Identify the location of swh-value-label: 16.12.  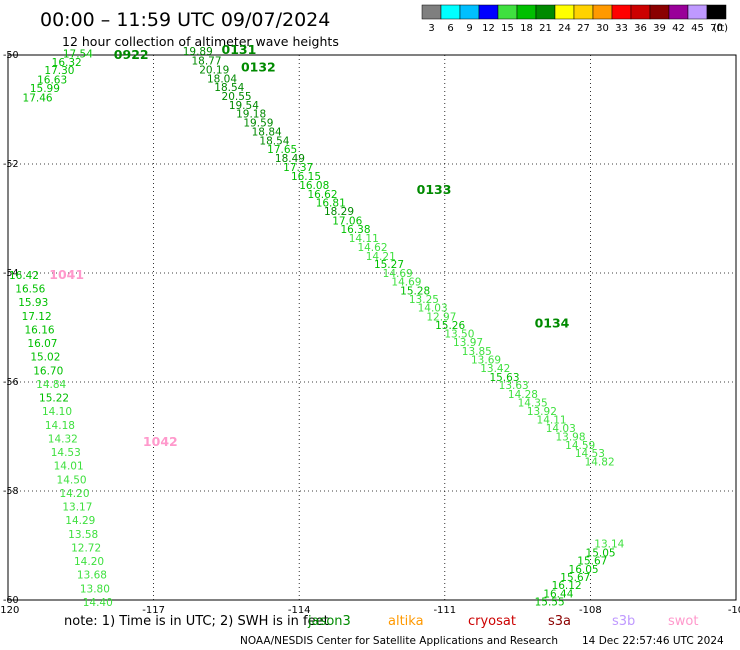
(567, 586).